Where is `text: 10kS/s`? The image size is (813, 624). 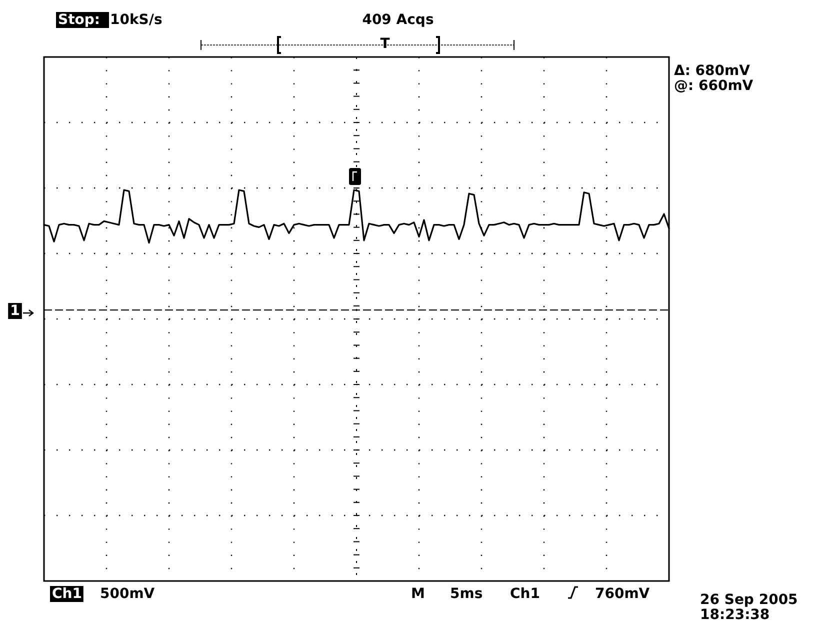 text: 10kS/s is located at coordinates (136, 20).